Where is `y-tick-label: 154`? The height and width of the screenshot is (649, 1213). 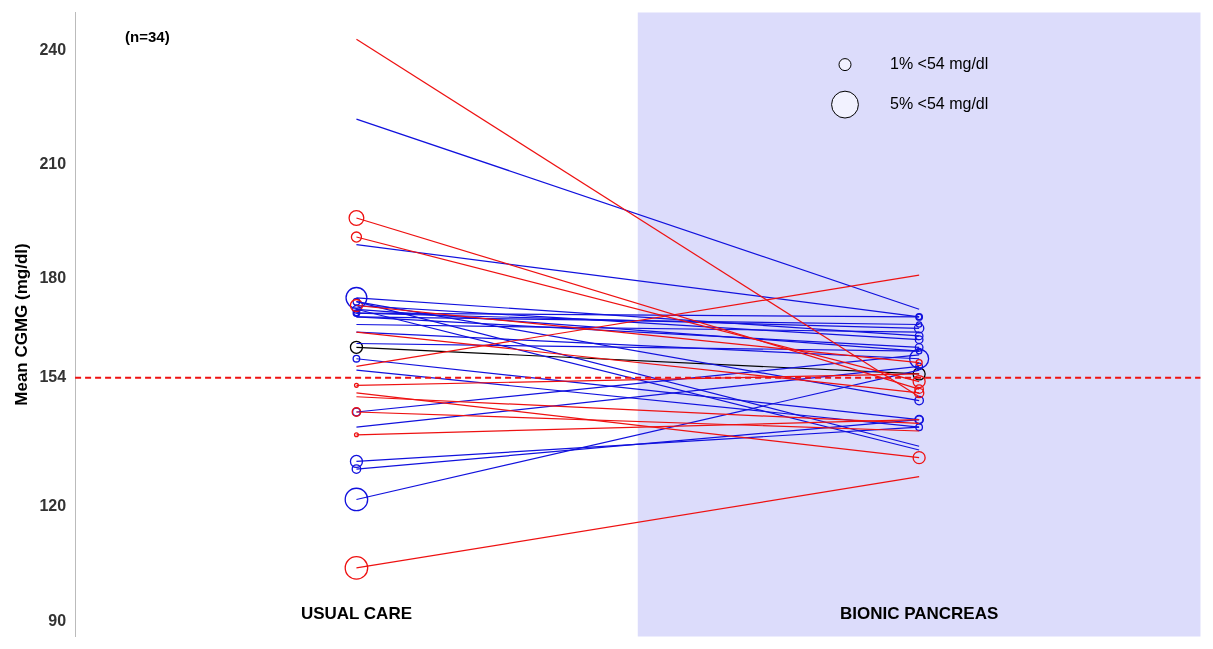
y-tick-label: 154 is located at coordinates (53, 377).